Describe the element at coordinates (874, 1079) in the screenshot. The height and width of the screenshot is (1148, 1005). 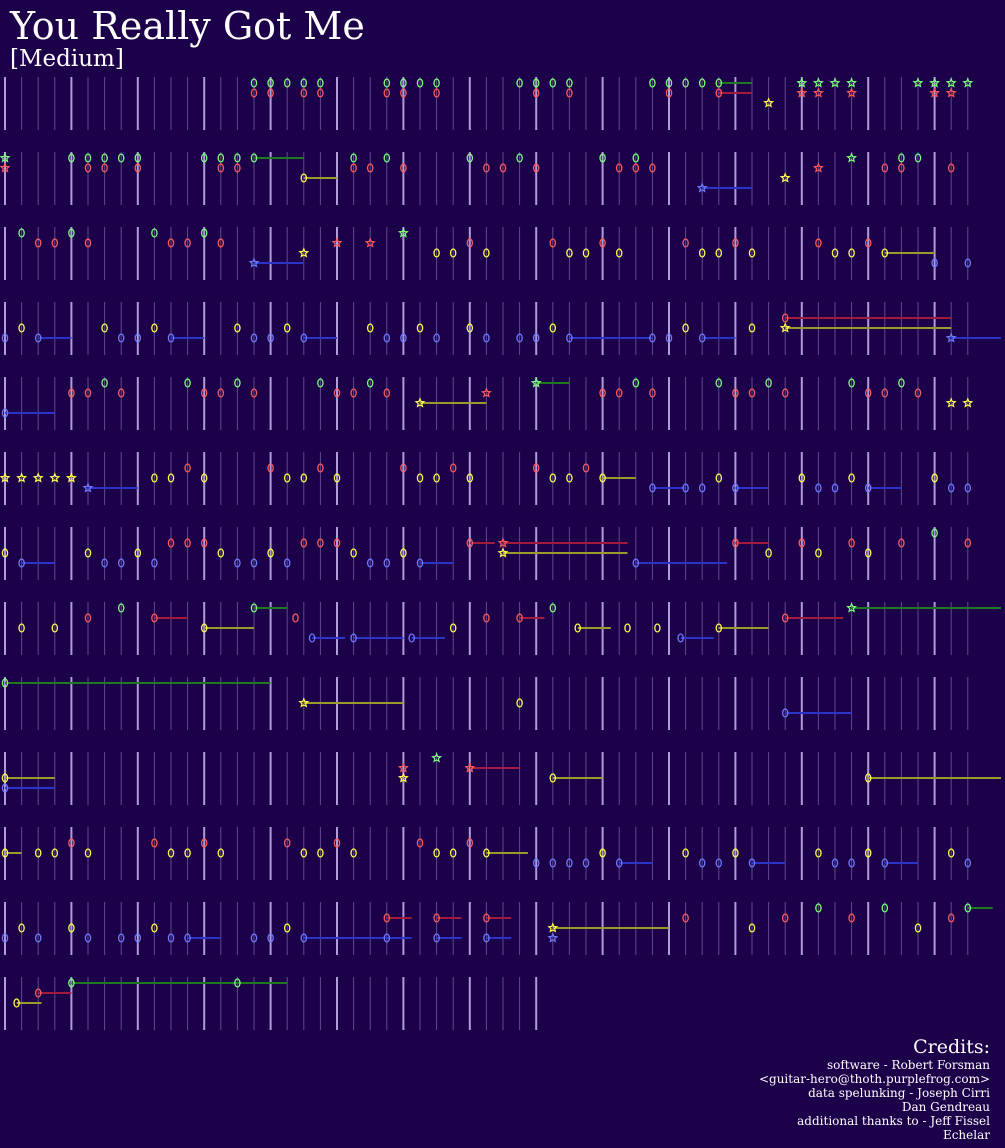
I see `credit-line: <guitar-hero@thoth.purplefrog.com>` at that location.